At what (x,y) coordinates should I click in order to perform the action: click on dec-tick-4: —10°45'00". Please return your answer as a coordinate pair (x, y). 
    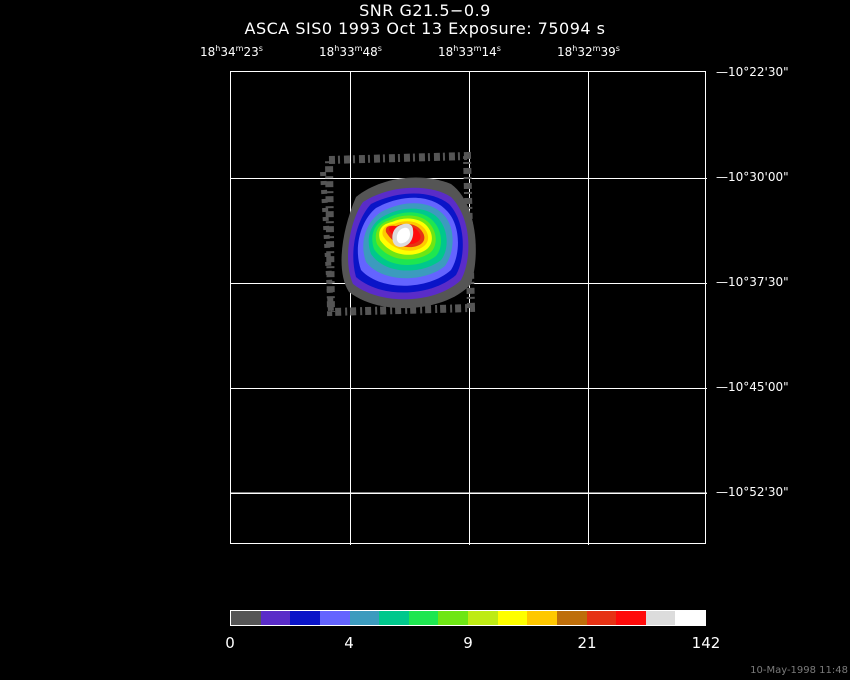
    Looking at the image, I should click on (752, 387).